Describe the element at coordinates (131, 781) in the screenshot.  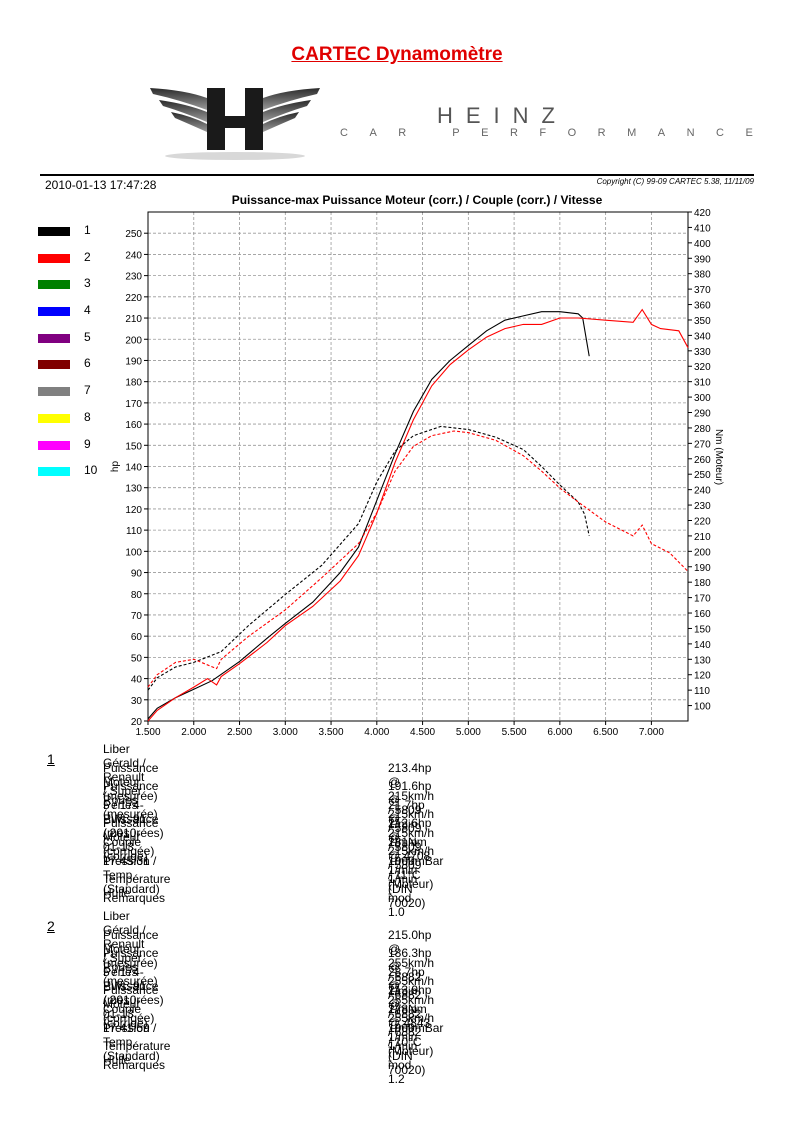
I see `result-label: Puissance Moteur (mesurée)` at that location.